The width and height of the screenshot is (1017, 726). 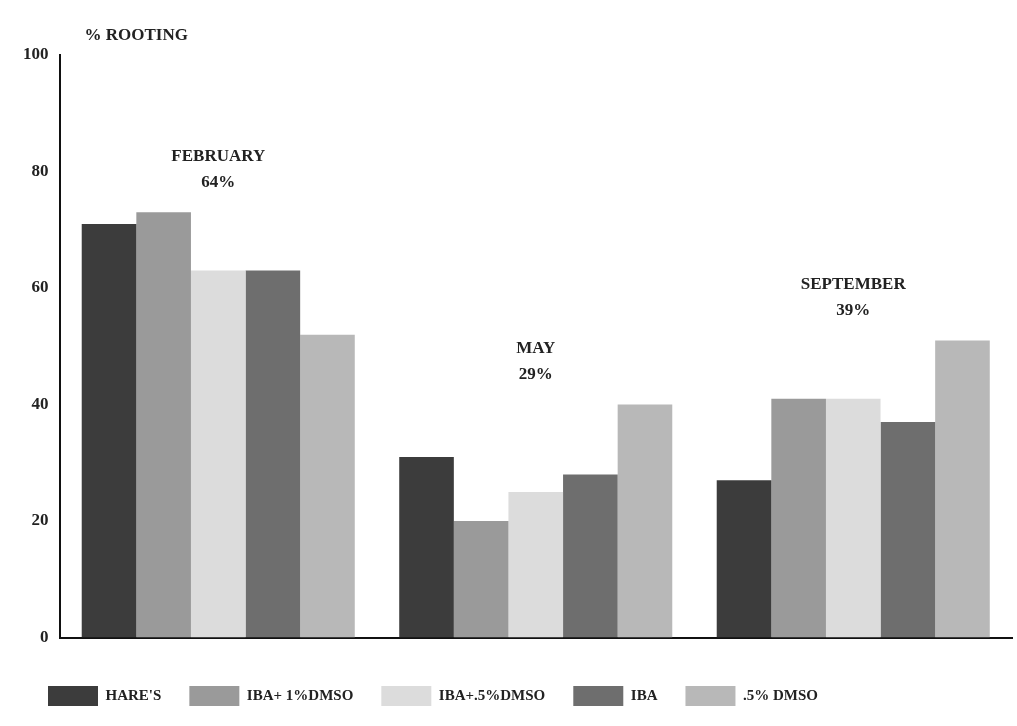 What do you see at coordinates (536, 360) in the screenshot?
I see `annotation: MAY 29%` at bounding box center [536, 360].